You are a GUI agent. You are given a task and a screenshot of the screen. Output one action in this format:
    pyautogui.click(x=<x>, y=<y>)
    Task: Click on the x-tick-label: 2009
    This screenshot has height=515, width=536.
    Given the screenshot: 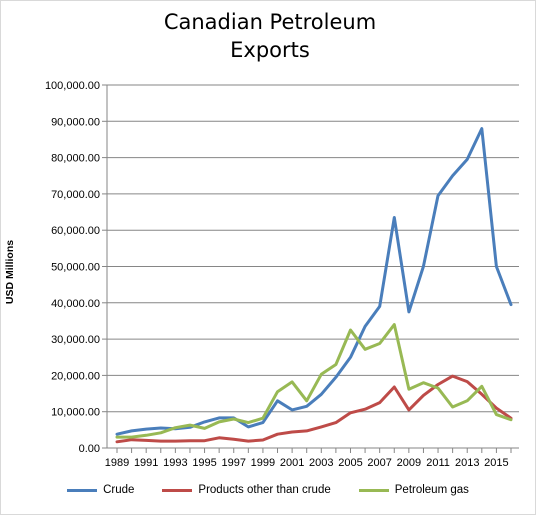 What is the action you would take?
    pyautogui.click(x=409, y=463)
    